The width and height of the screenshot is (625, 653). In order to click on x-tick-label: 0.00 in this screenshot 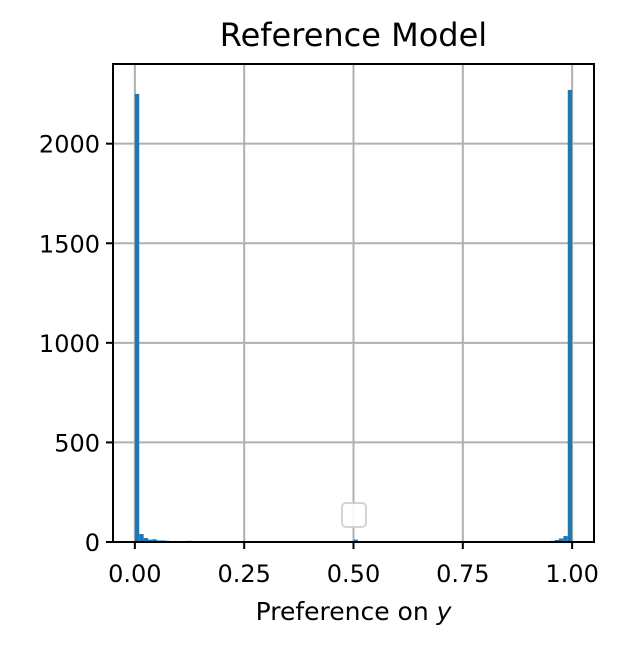, I will do `click(134, 574)`.